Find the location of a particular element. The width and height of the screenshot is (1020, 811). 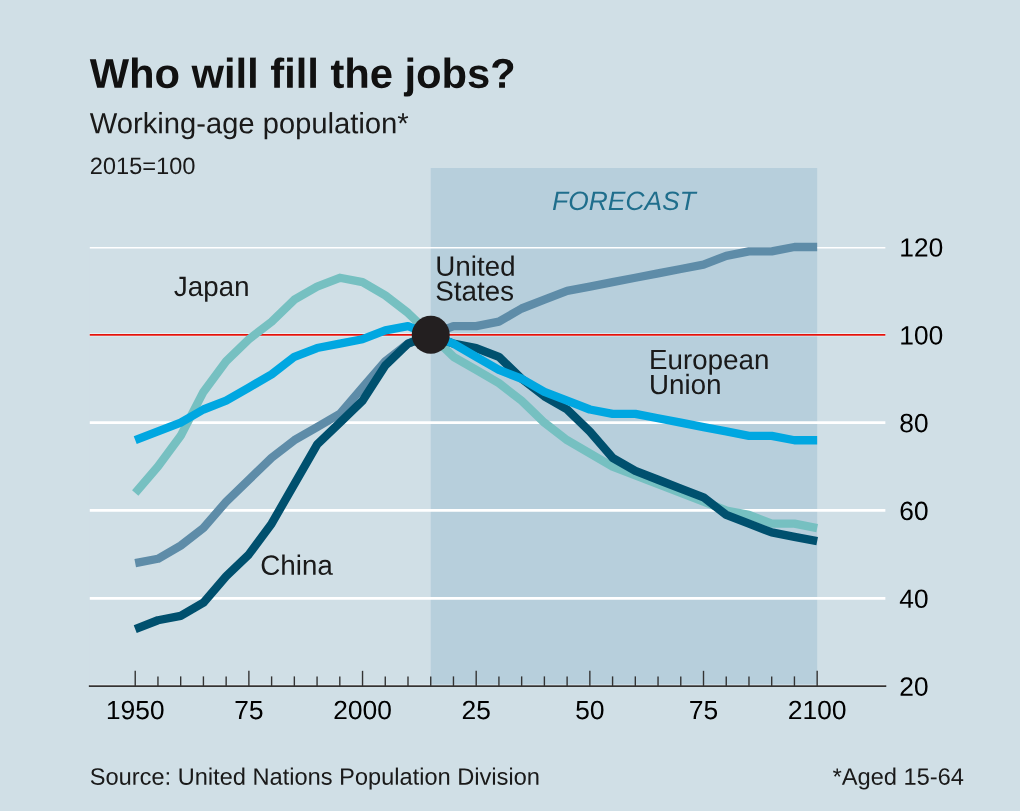

y-tick-label: 100 is located at coordinates (922, 335).